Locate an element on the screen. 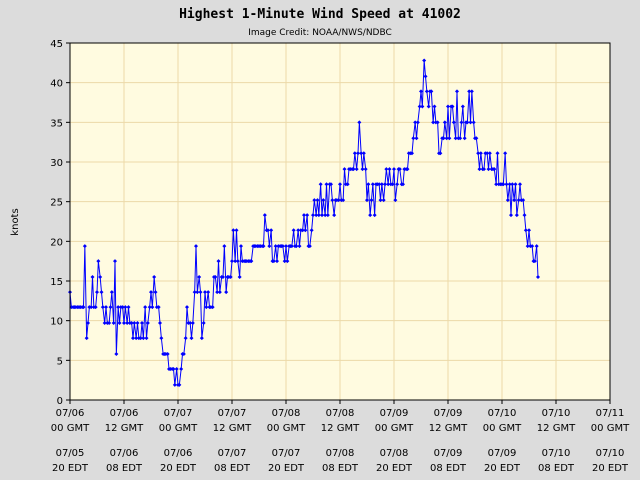  y-tick-label: 5 is located at coordinates (60, 361).